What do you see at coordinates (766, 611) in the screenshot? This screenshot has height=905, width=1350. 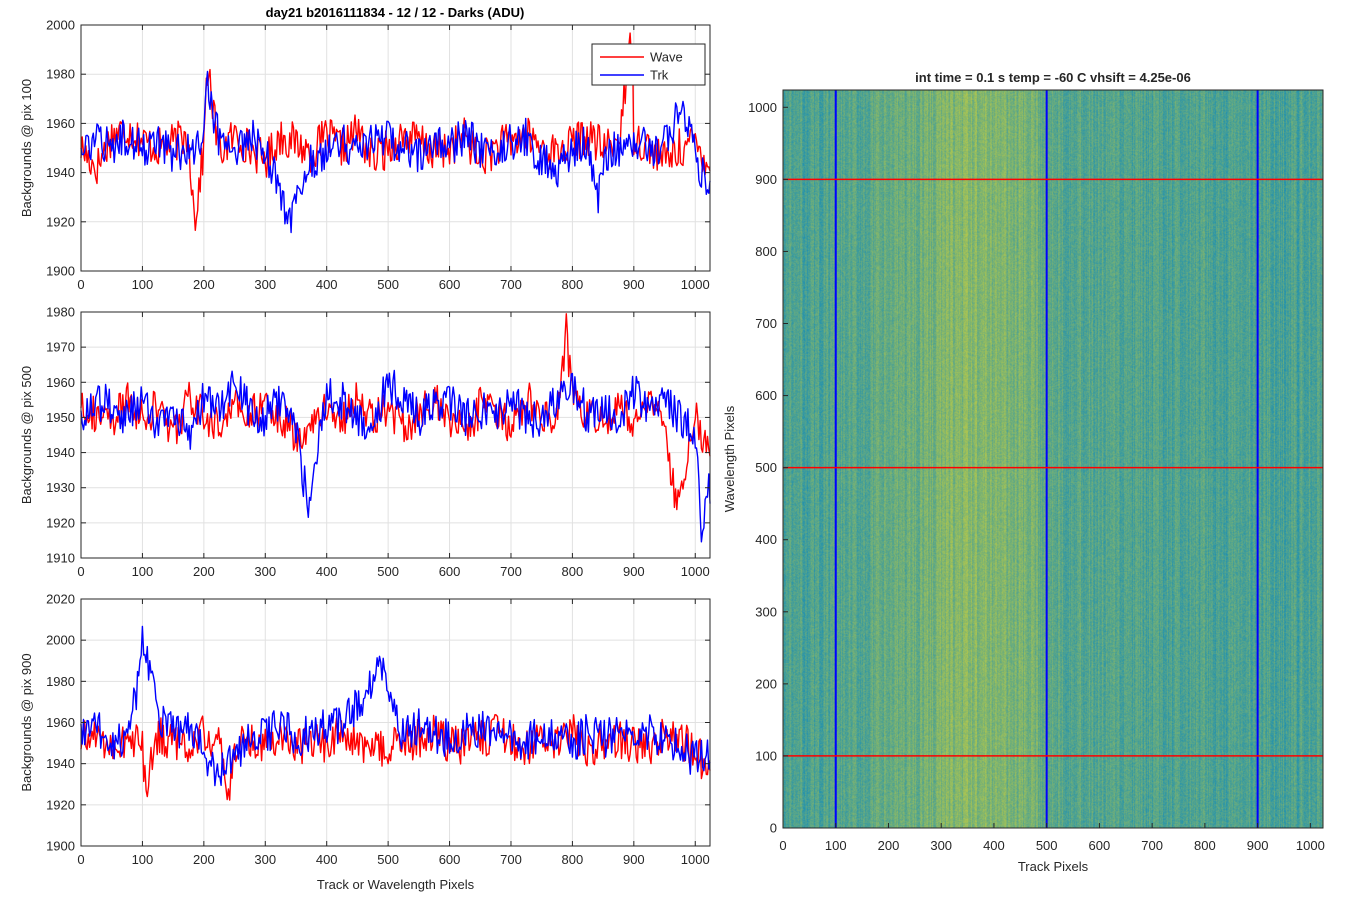 I see `heatmap-y-tick-label: 300` at bounding box center [766, 611].